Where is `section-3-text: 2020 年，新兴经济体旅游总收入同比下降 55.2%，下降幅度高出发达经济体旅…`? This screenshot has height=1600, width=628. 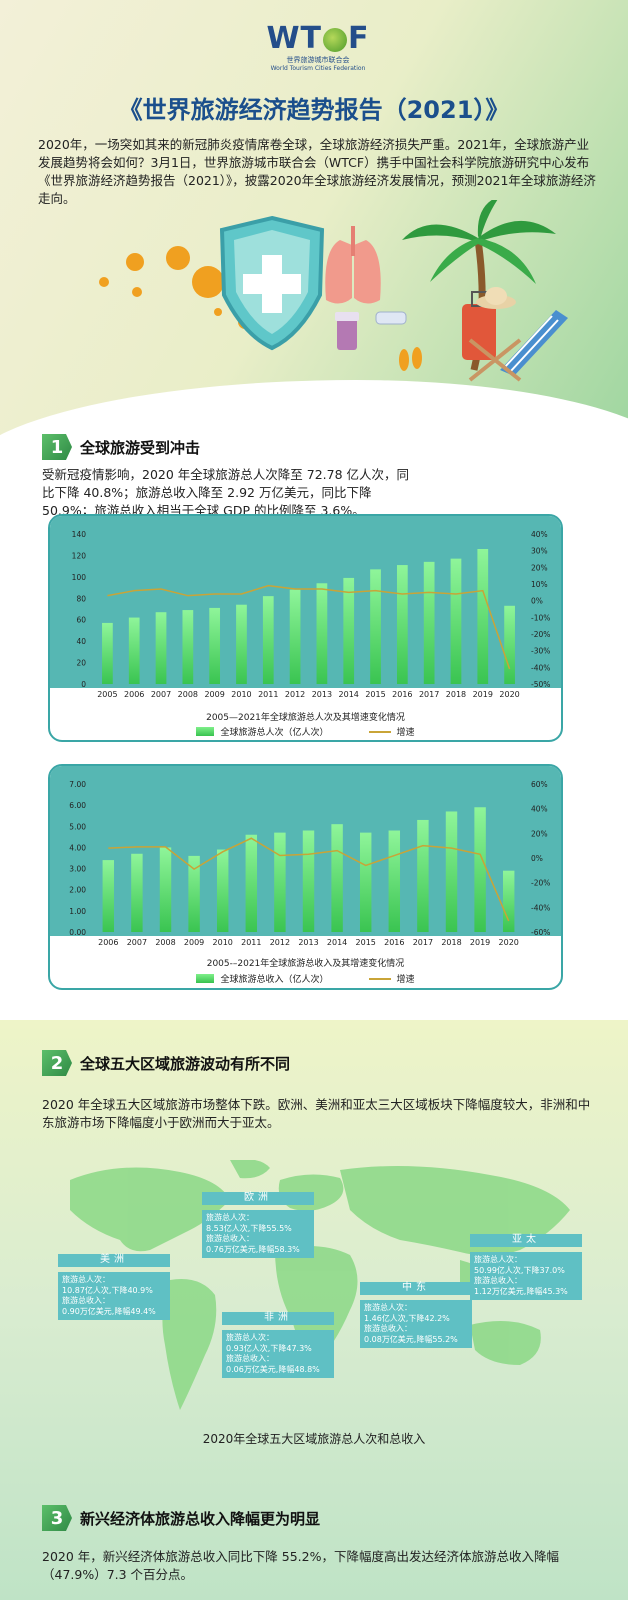 section-3-text: 2020 年，新兴经济体旅游总收入同比下降 55.2%，下降幅度高出发达经济体旅… is located at coordinates (300, 1565).